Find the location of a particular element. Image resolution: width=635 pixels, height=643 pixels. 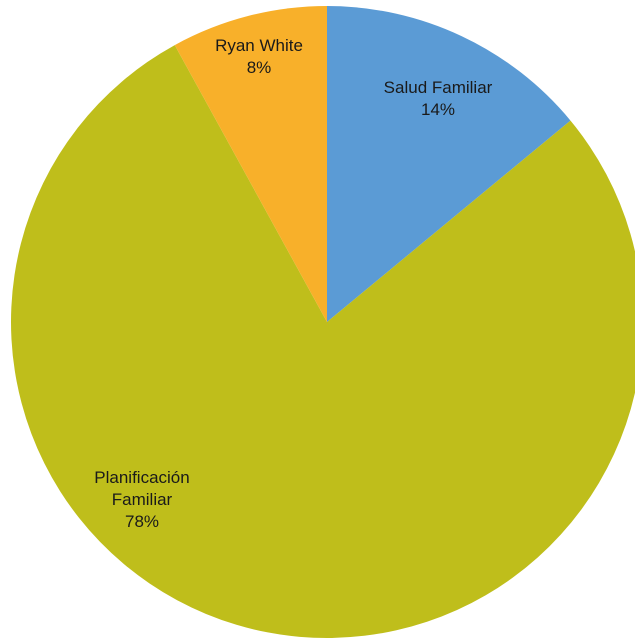

slice-name-label: Salud Familiar is located at coordinates (438, 87).